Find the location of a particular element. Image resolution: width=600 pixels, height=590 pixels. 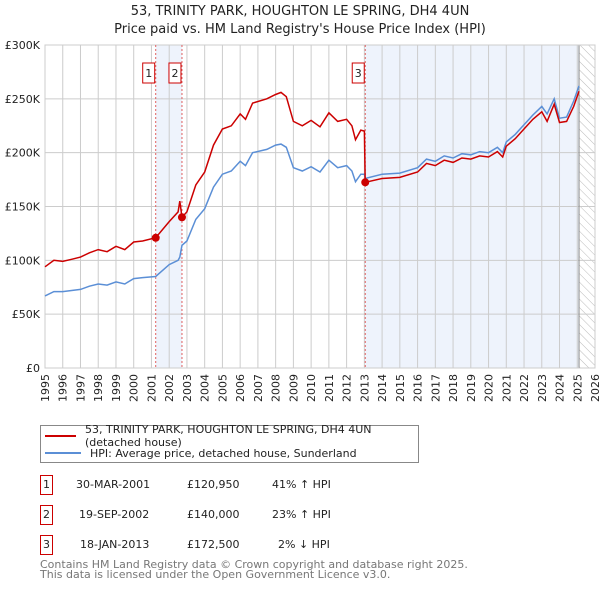

y-tick-label: £150K is located at coordinates (23, 207).